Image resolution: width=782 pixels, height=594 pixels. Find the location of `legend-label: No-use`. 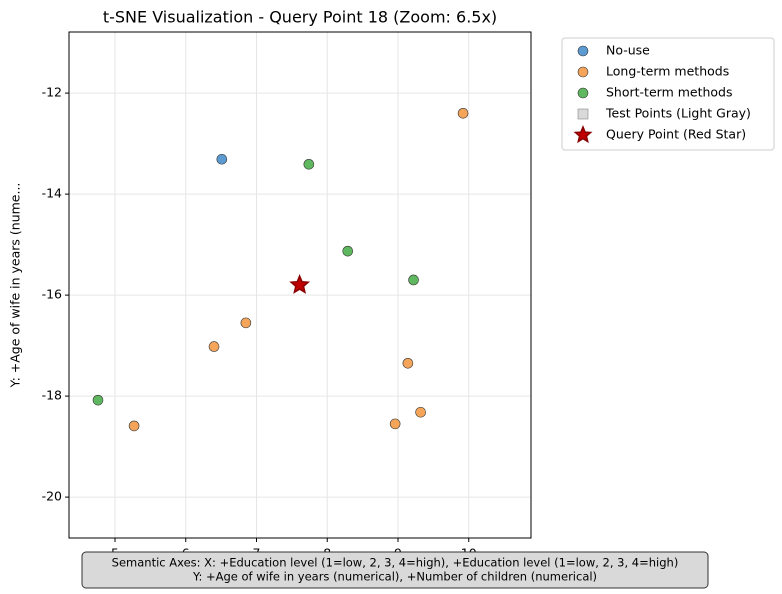

legend-label: No-use is located at coordinates (628, 50).